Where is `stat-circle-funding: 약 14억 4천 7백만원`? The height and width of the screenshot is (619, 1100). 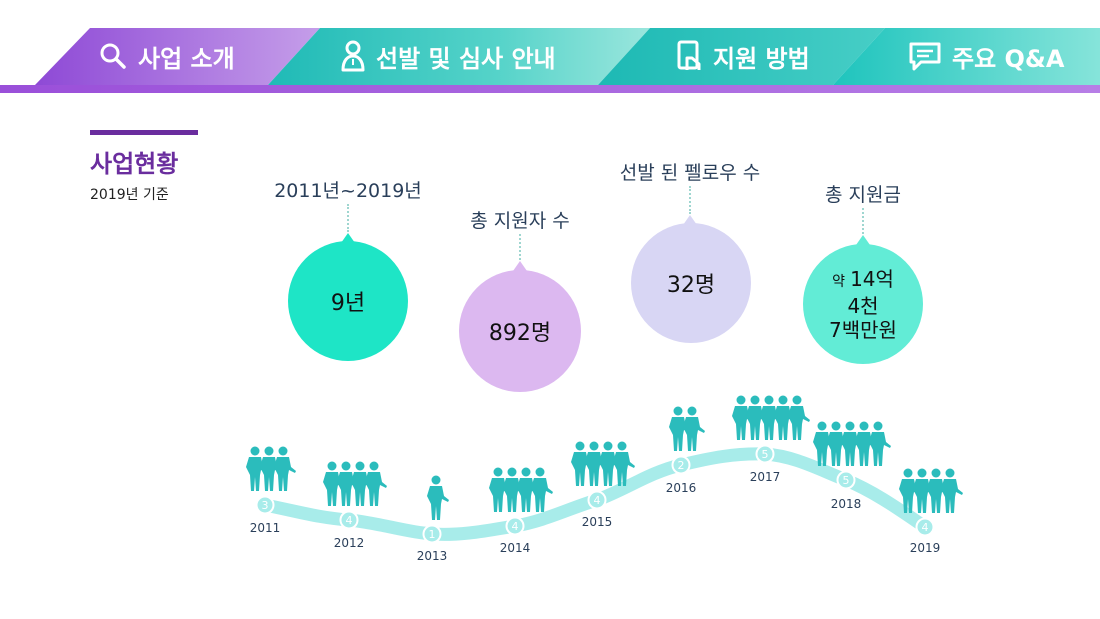
stat-circle-funding: 약 14억 4천 7백만원 is located at coordinates (863, 304).